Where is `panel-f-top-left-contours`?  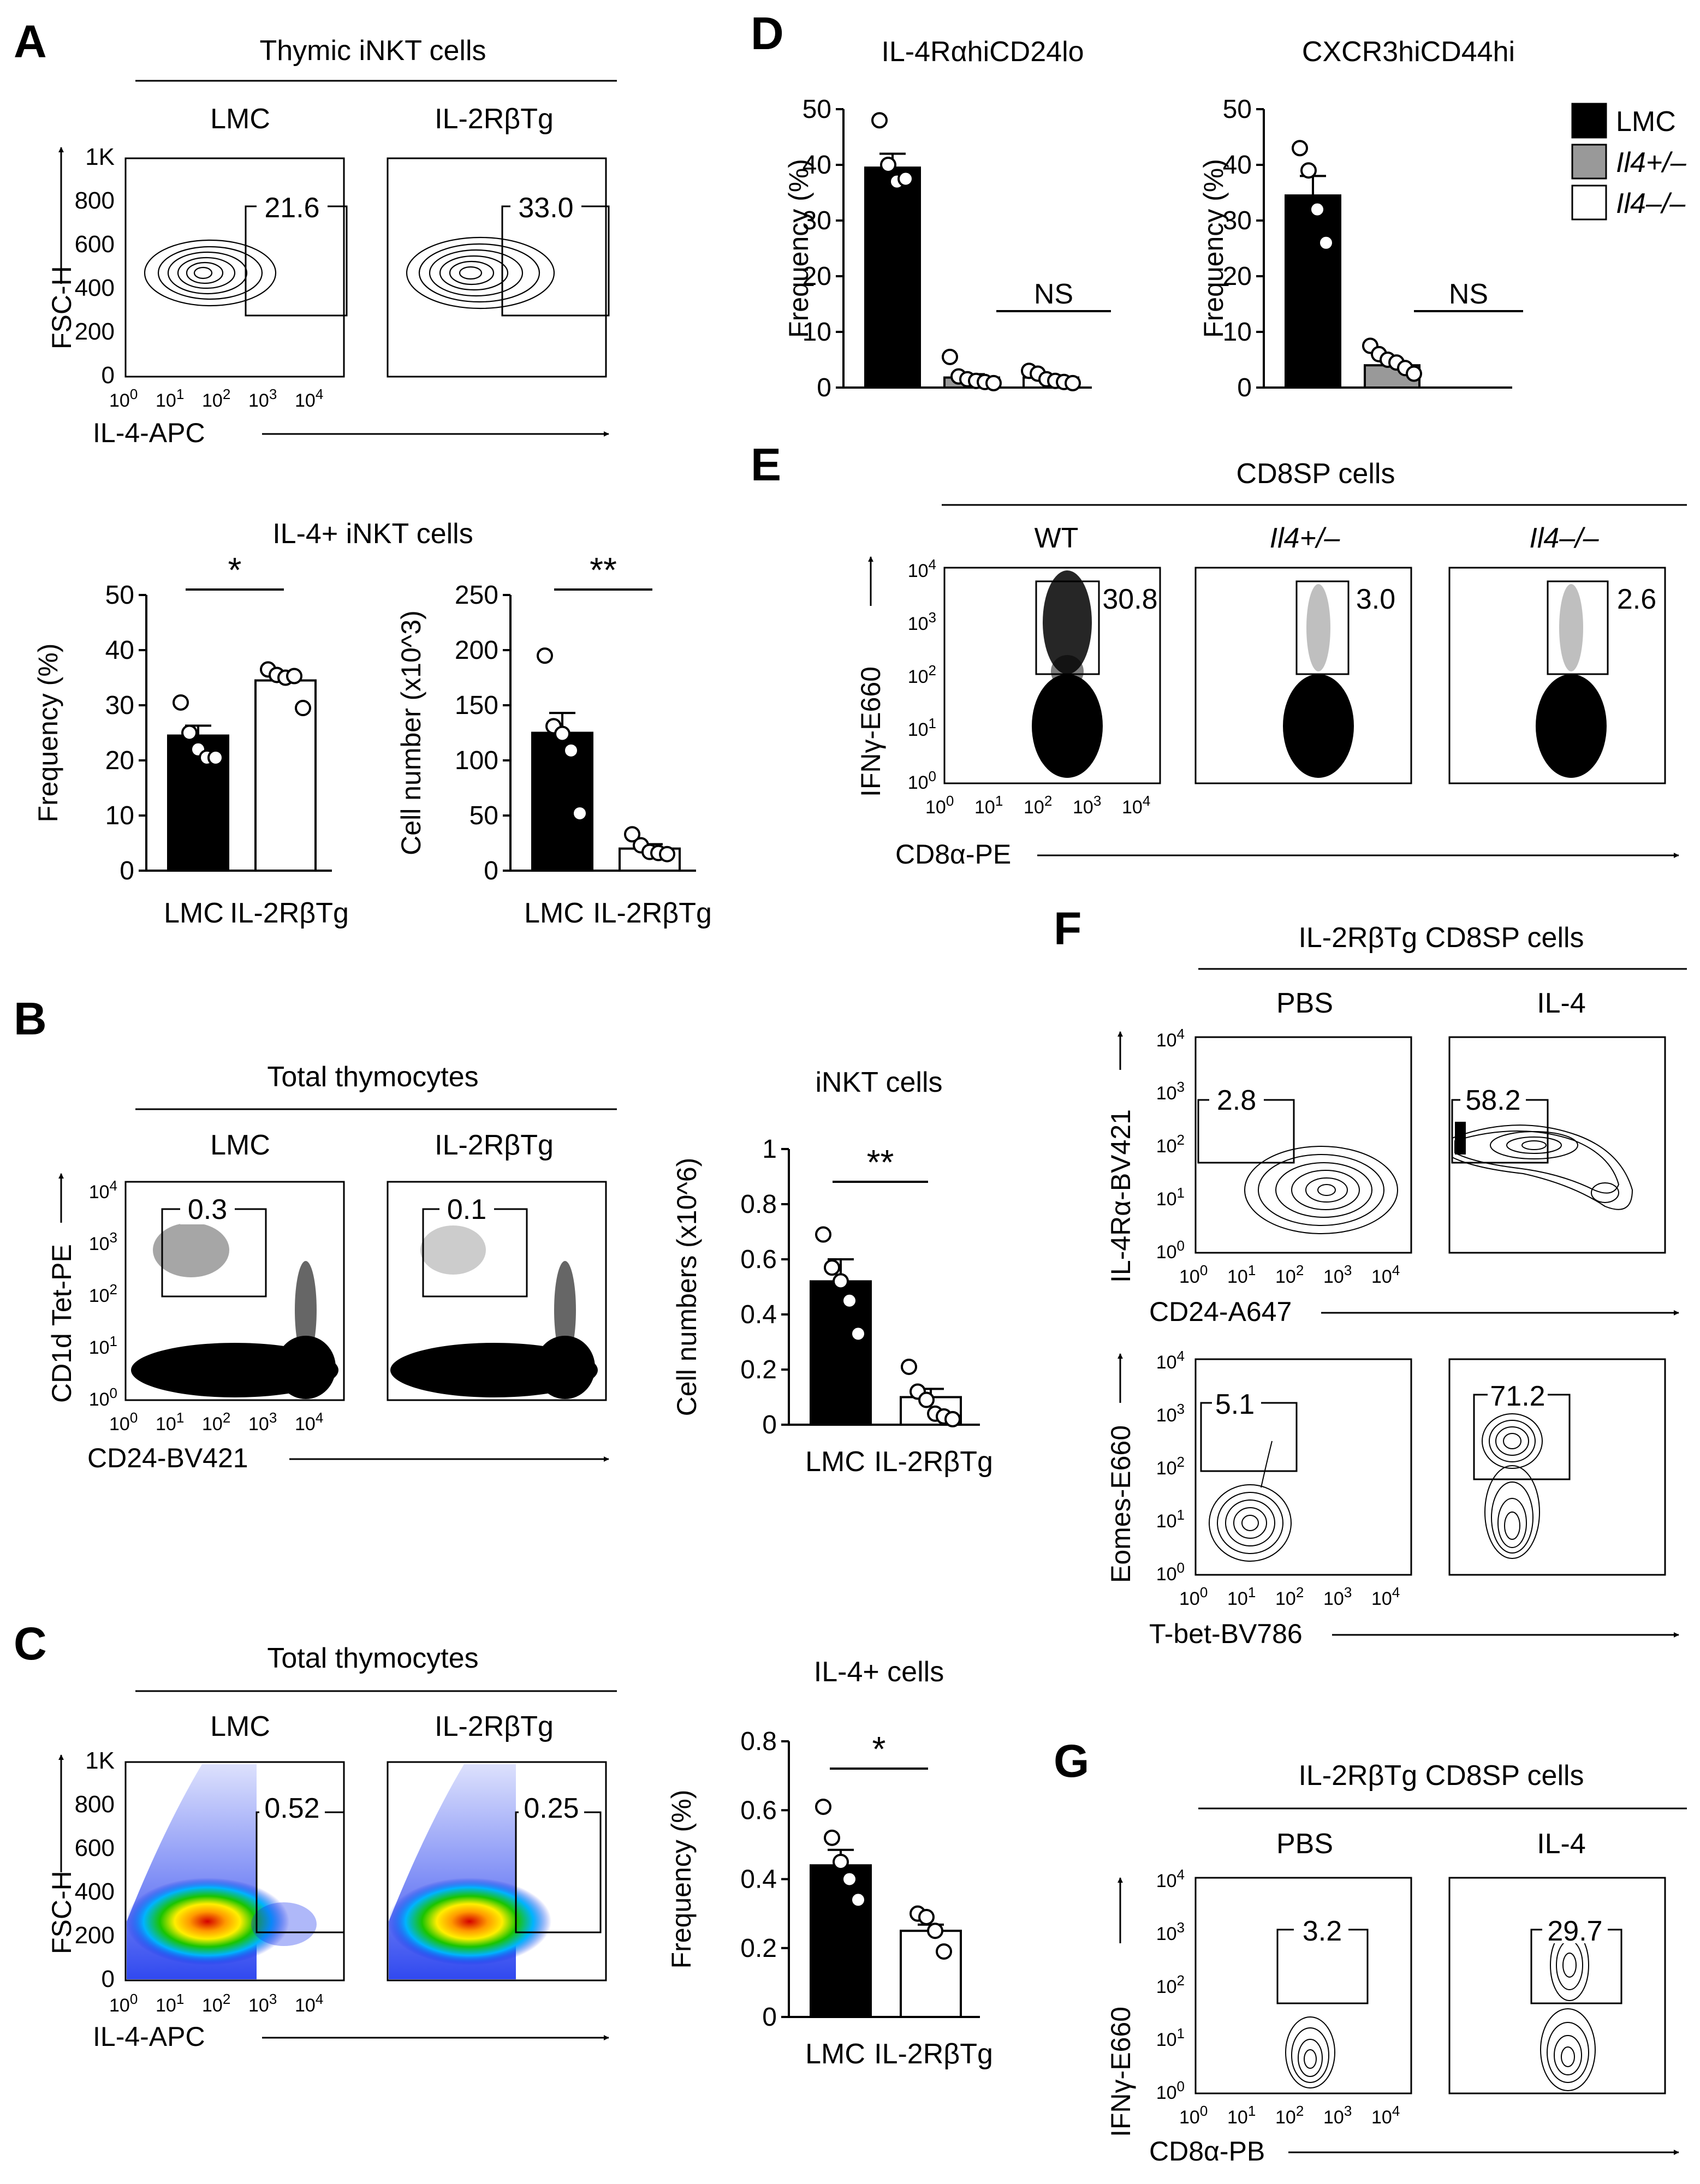
panel-f-top-left-contours is located at coordinates (1321, 1190).